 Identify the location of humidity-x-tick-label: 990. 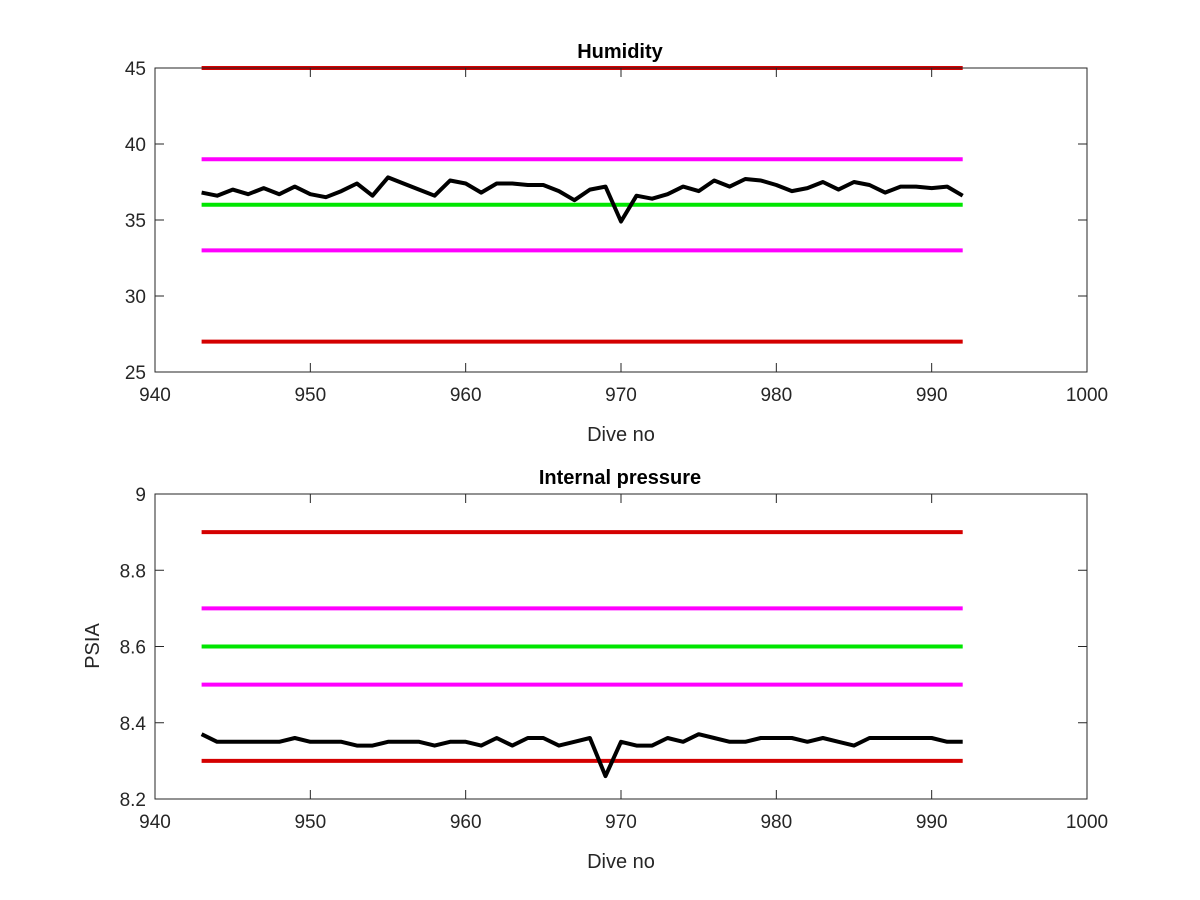
(932, 395).